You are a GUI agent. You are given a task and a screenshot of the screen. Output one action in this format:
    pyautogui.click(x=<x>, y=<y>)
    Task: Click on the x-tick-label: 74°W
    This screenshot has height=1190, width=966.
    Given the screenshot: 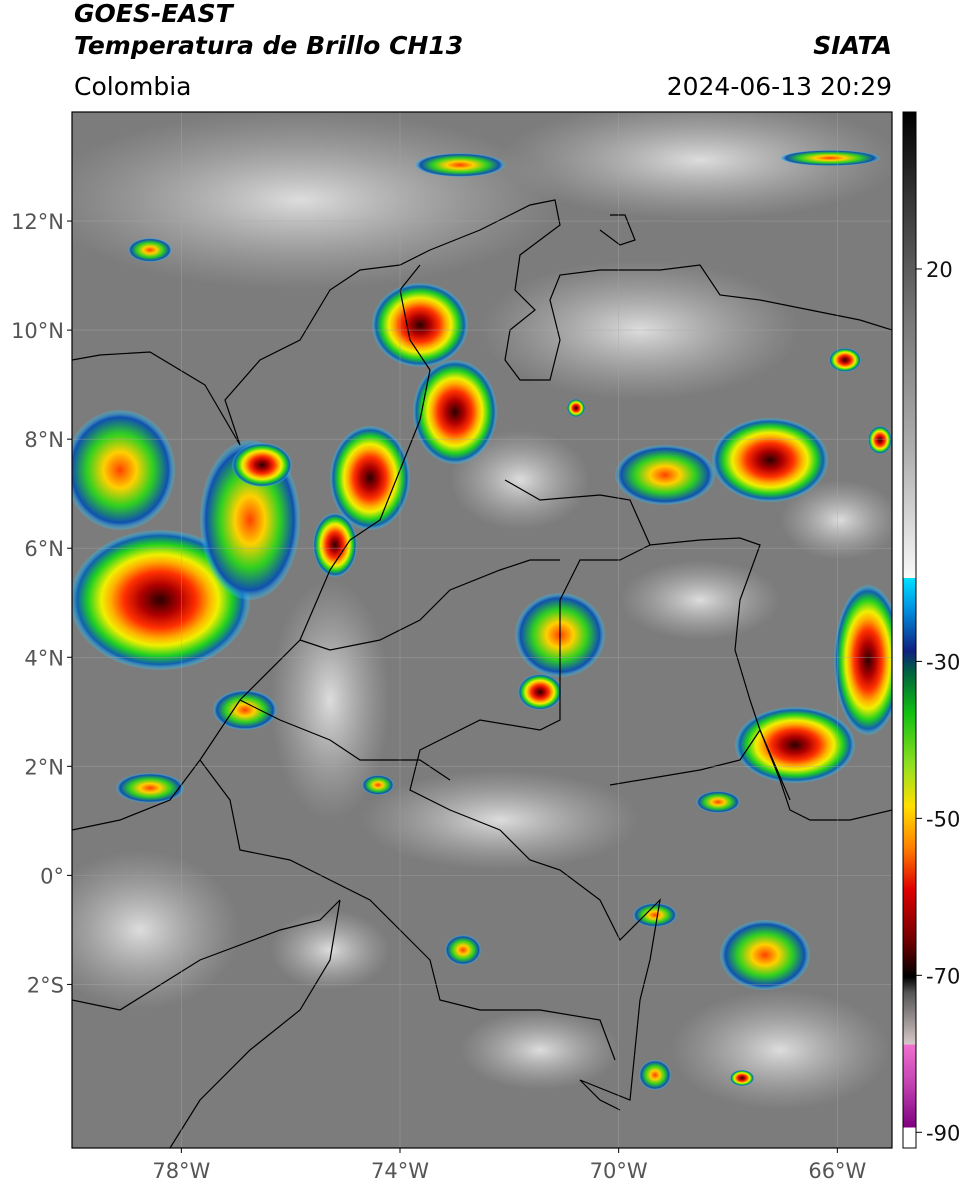 What is the action you would take?
    pyautogui.click(x=400, y=1171)
    